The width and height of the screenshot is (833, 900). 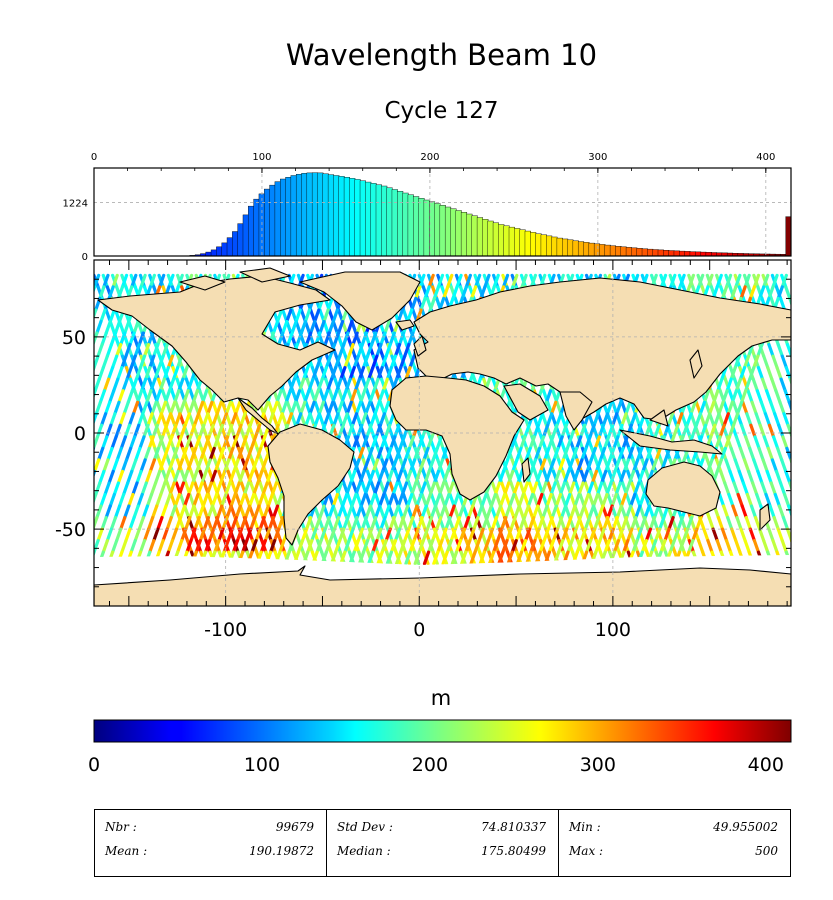 What do you see at coordinates (70, 530) in the screenshot?
I see `map-lat-tick-label: -50` at bounding box center [70, 530].